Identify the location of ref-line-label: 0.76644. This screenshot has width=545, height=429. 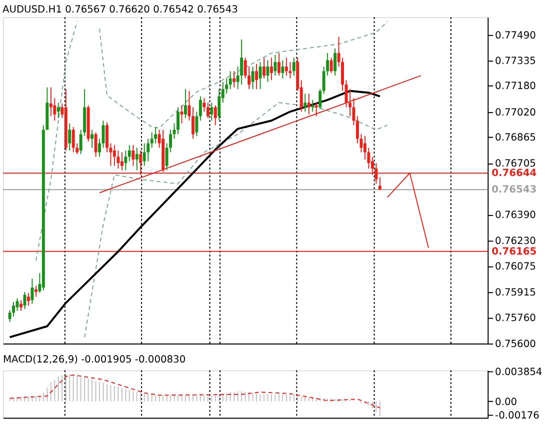
(514, 174).